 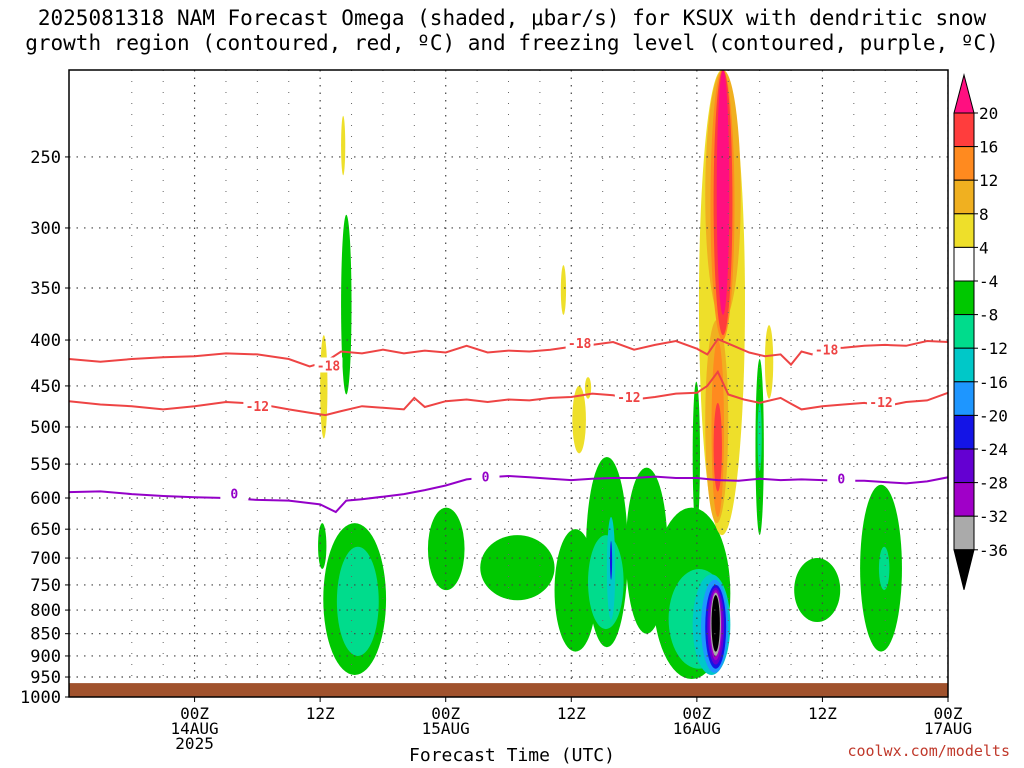 What do you see at coordinates (45, 635) in the screenshot?
I see `y-tick-label: 850` at bounding box center [45, 635].